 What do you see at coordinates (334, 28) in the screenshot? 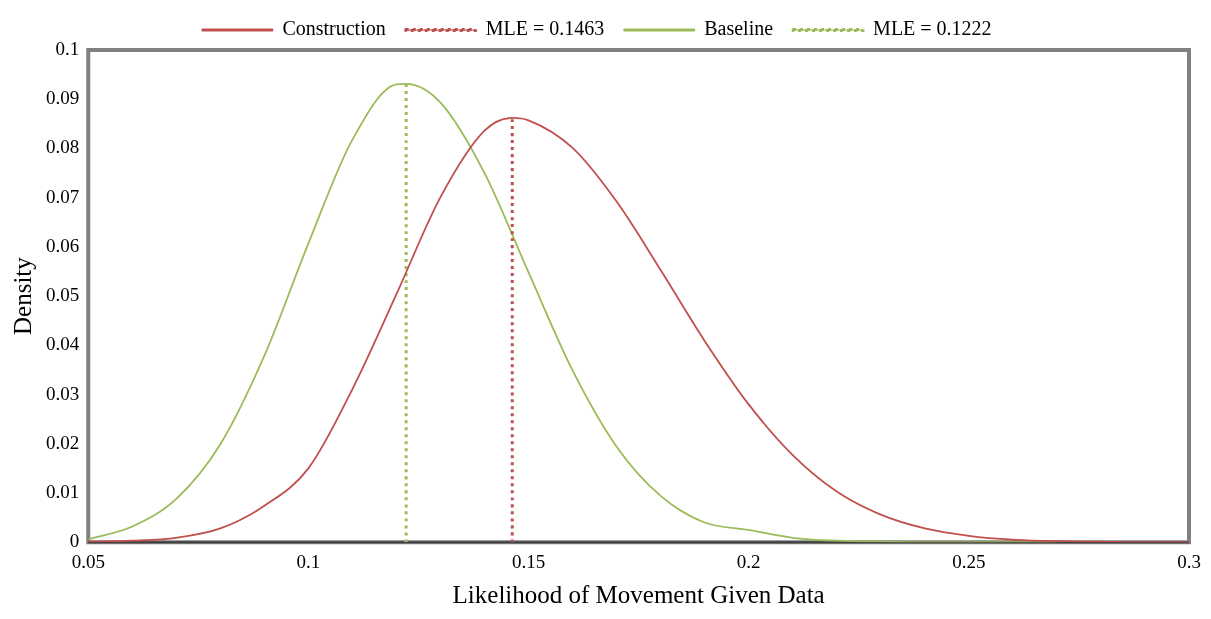
I see `legend-label: Construction` at bounding box center [334, 28].